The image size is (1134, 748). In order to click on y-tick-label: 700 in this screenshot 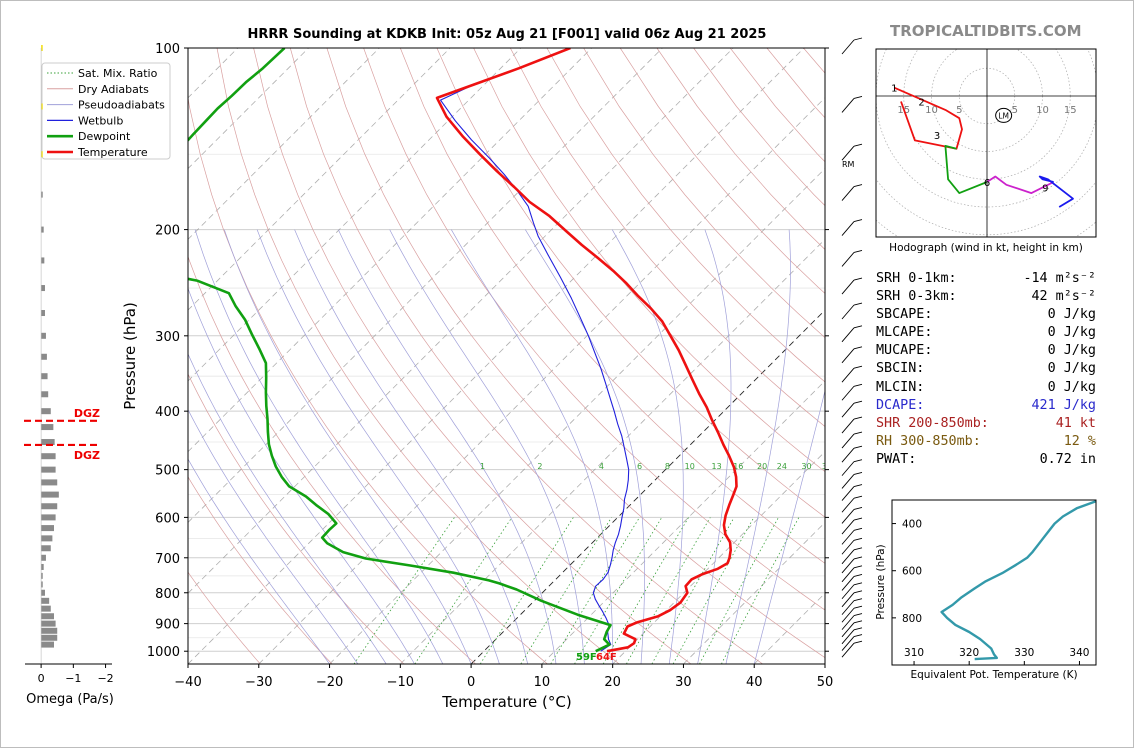, I will do `click(167, 559)`.